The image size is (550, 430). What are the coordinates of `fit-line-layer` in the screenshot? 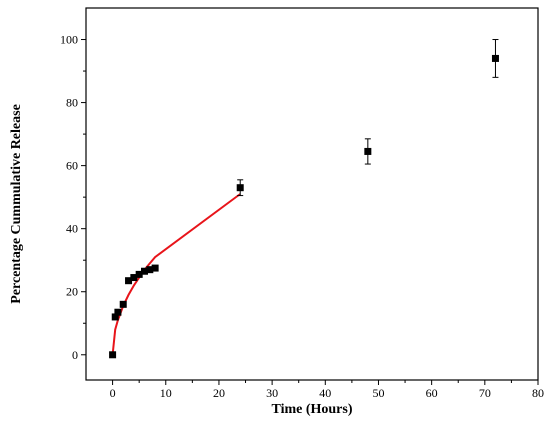 It's located at (176, 274).